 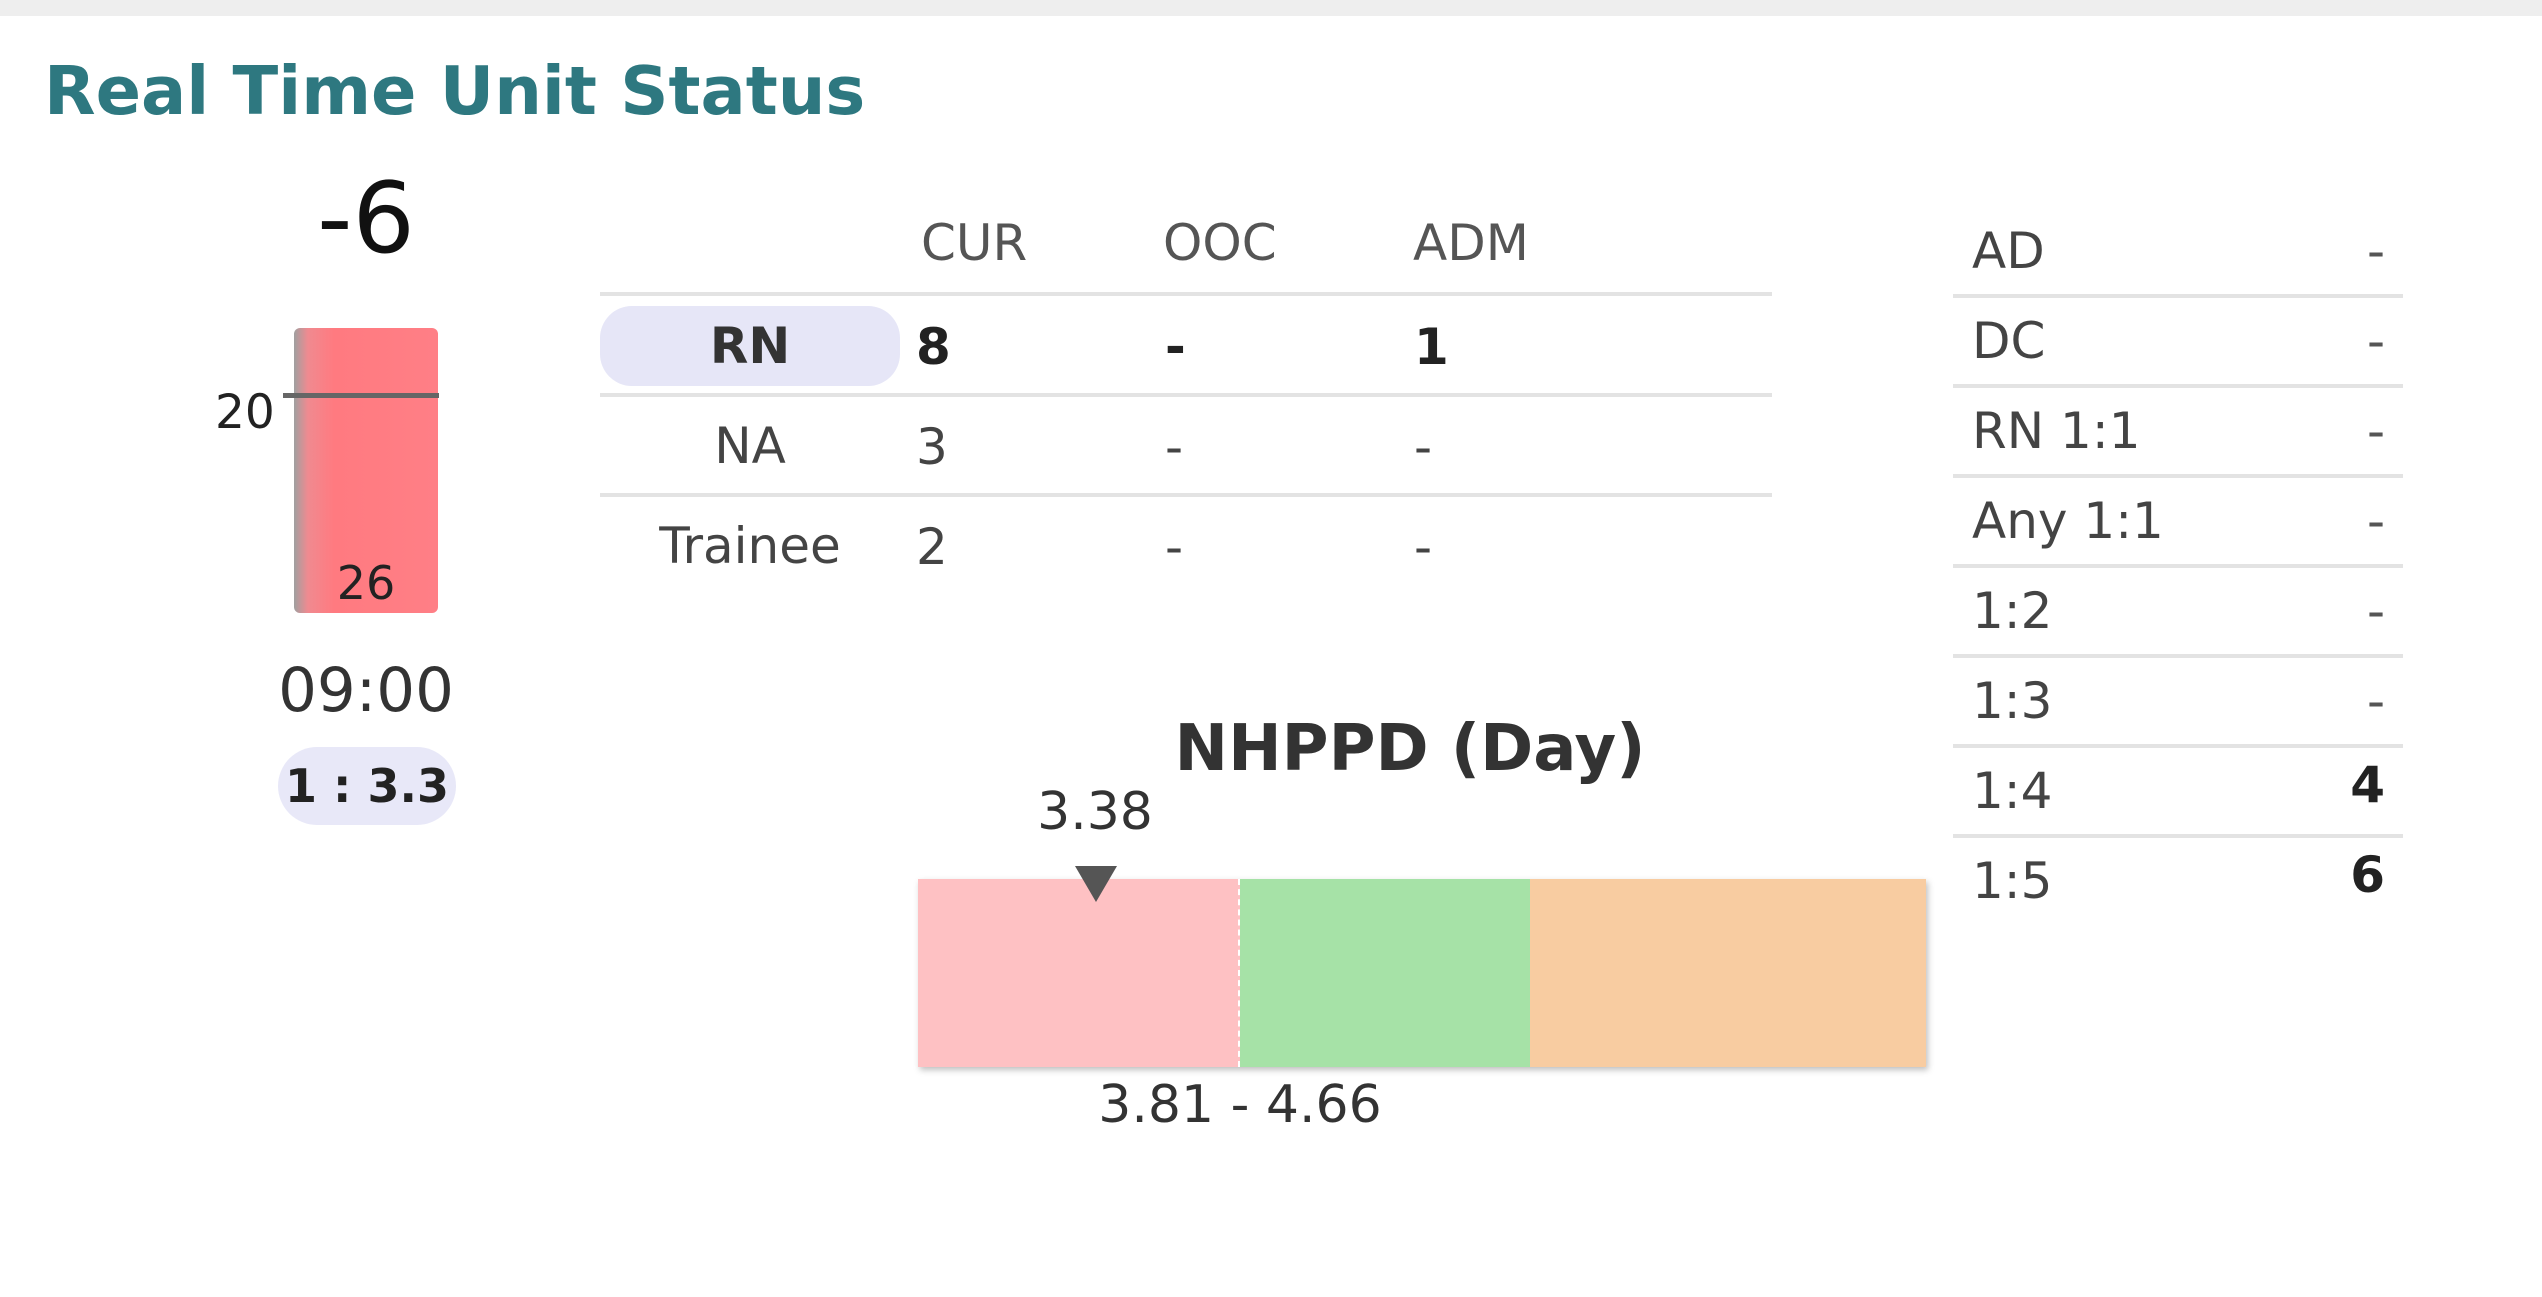 I want to click on top-bar, so click(x=1271, y=8).